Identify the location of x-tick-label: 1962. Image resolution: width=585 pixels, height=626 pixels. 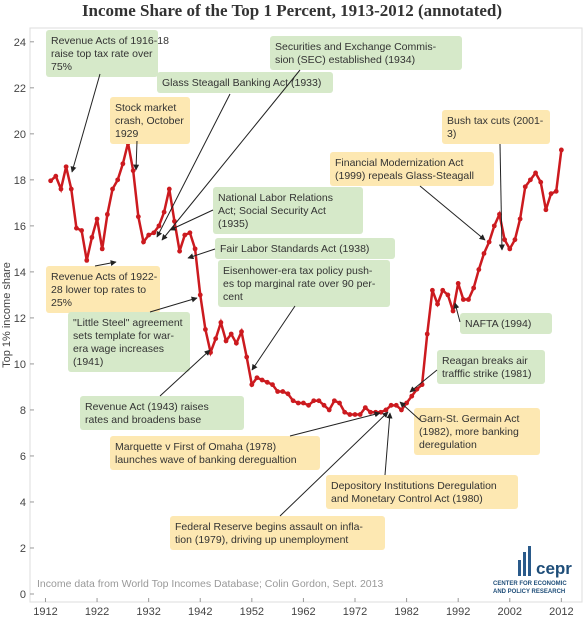
(303, 612).